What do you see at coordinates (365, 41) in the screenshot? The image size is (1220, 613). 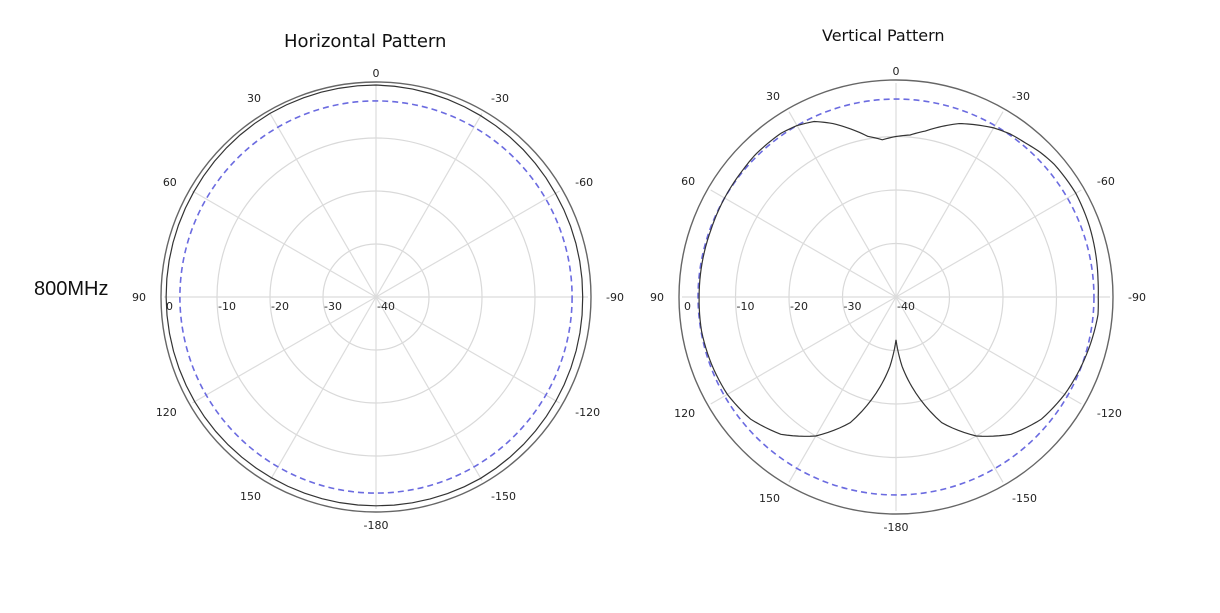 I see `horizontal-pattern-title: Horizontal Pattern` at bounding box center [365, 41].